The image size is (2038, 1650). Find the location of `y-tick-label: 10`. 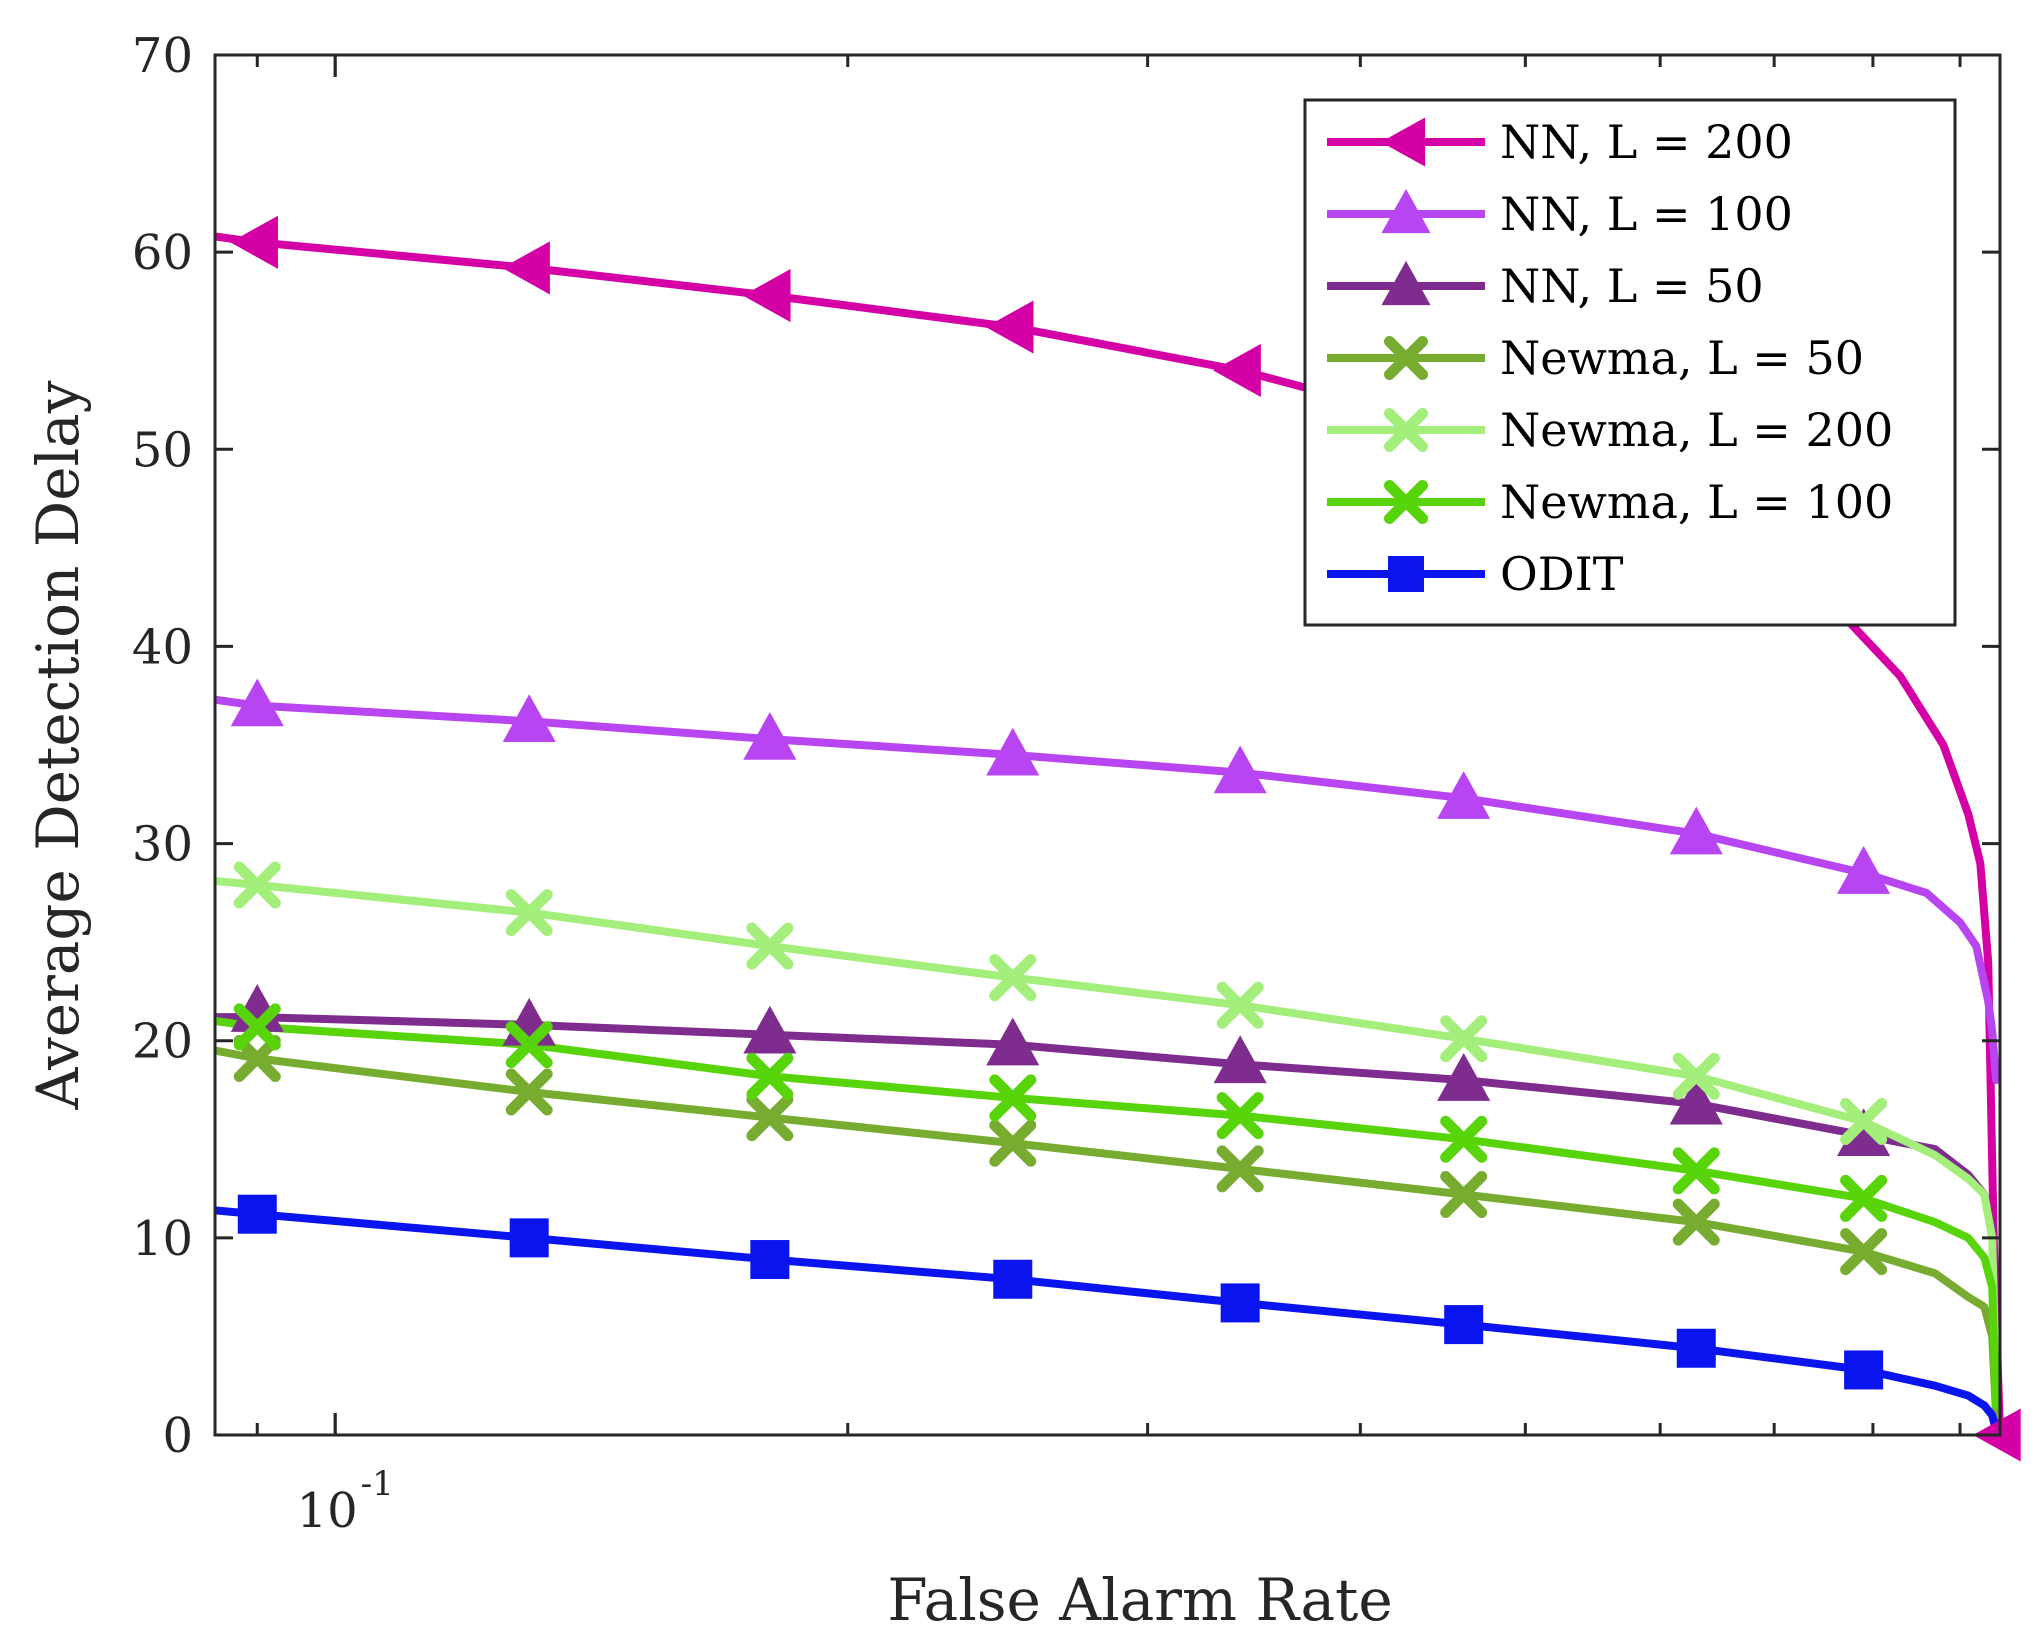

y-tick-label: 10 is located at coordinates (162, 1239).